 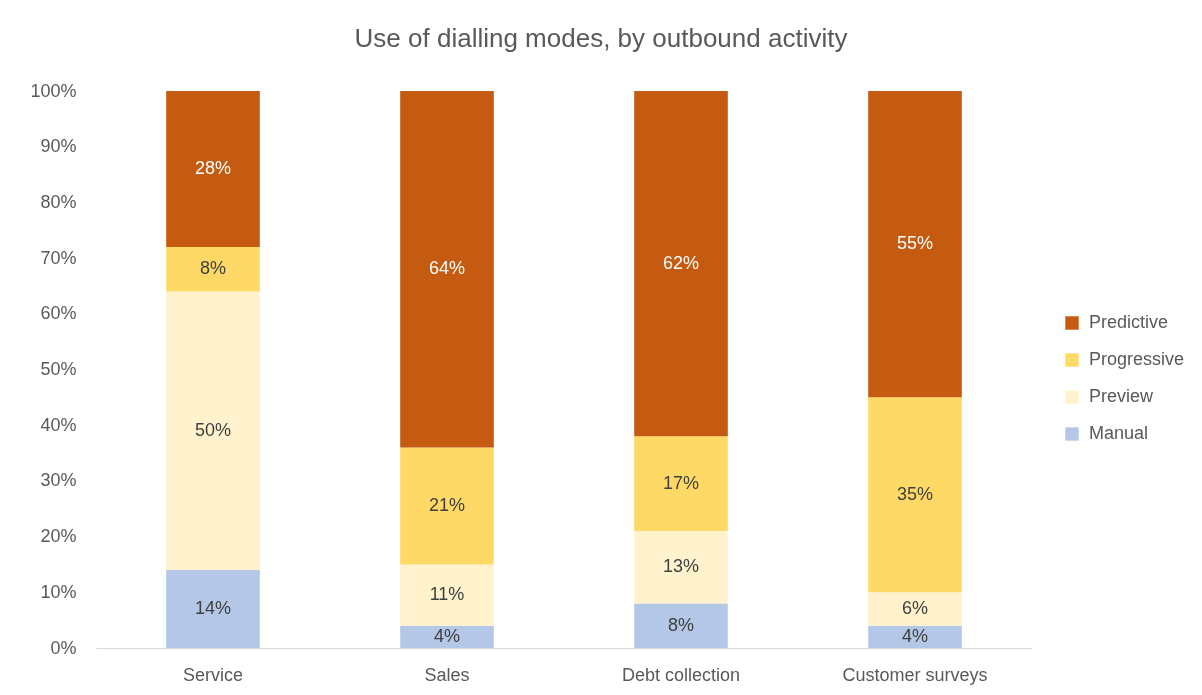 I want to click on legend-label: Progressive, so click(x=1137, y=359).